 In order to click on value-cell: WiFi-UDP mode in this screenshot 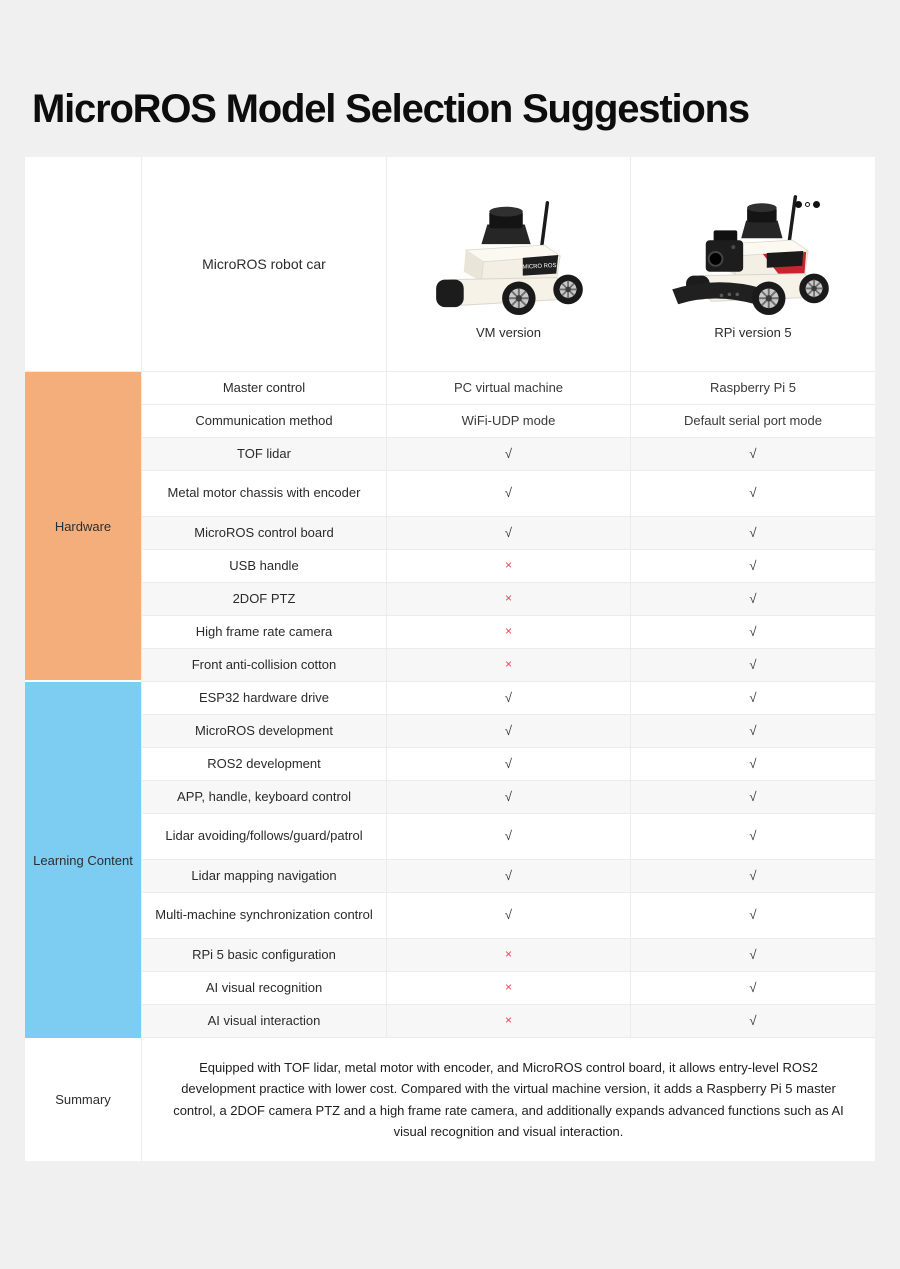, I will do `click(508, 421)`.